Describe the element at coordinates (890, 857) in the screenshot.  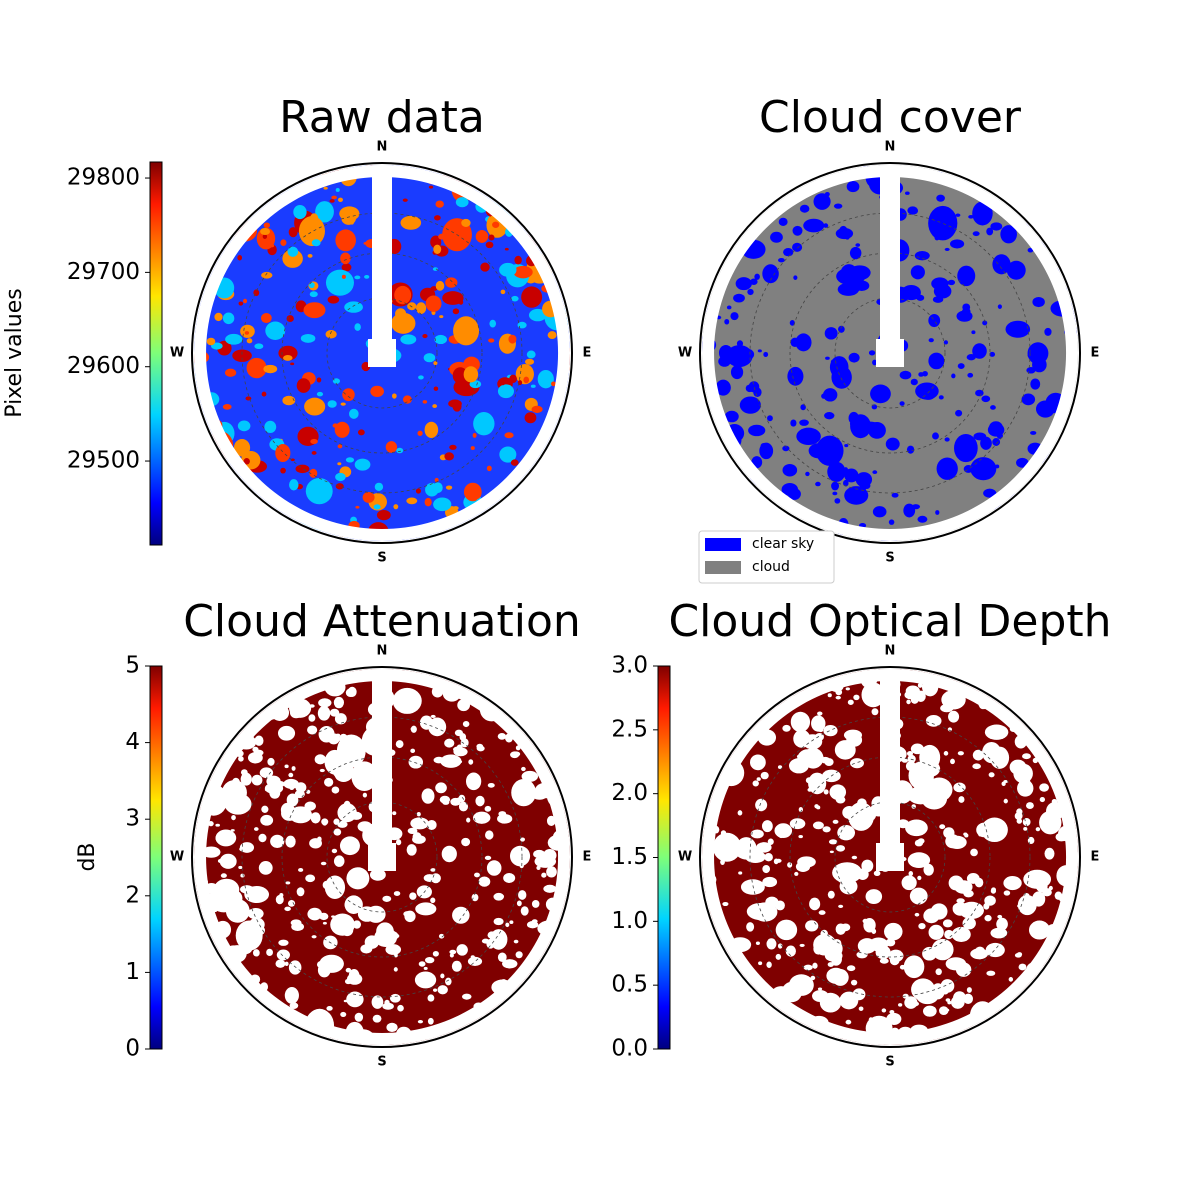
I see `horizon` at that location.